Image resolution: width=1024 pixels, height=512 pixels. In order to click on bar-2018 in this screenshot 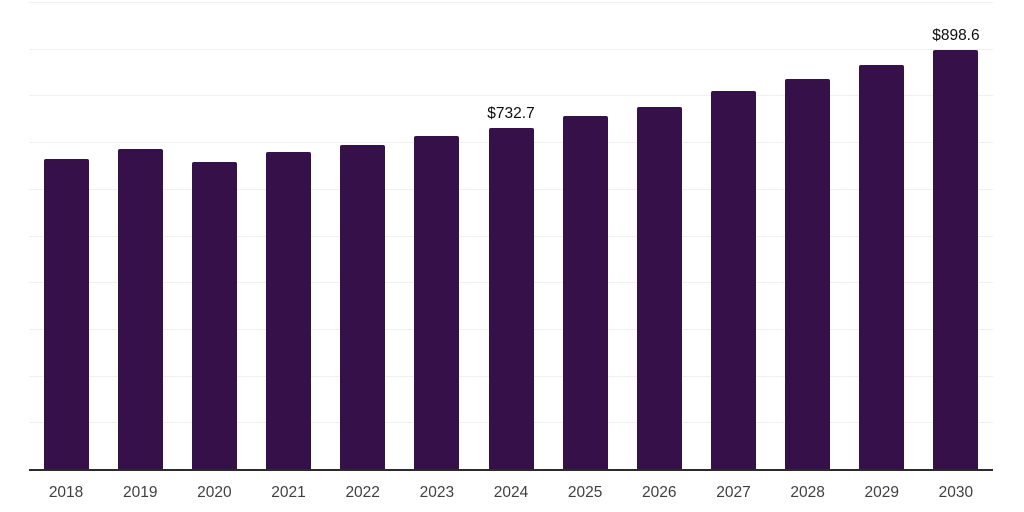, I will do `click(66, 314)`.